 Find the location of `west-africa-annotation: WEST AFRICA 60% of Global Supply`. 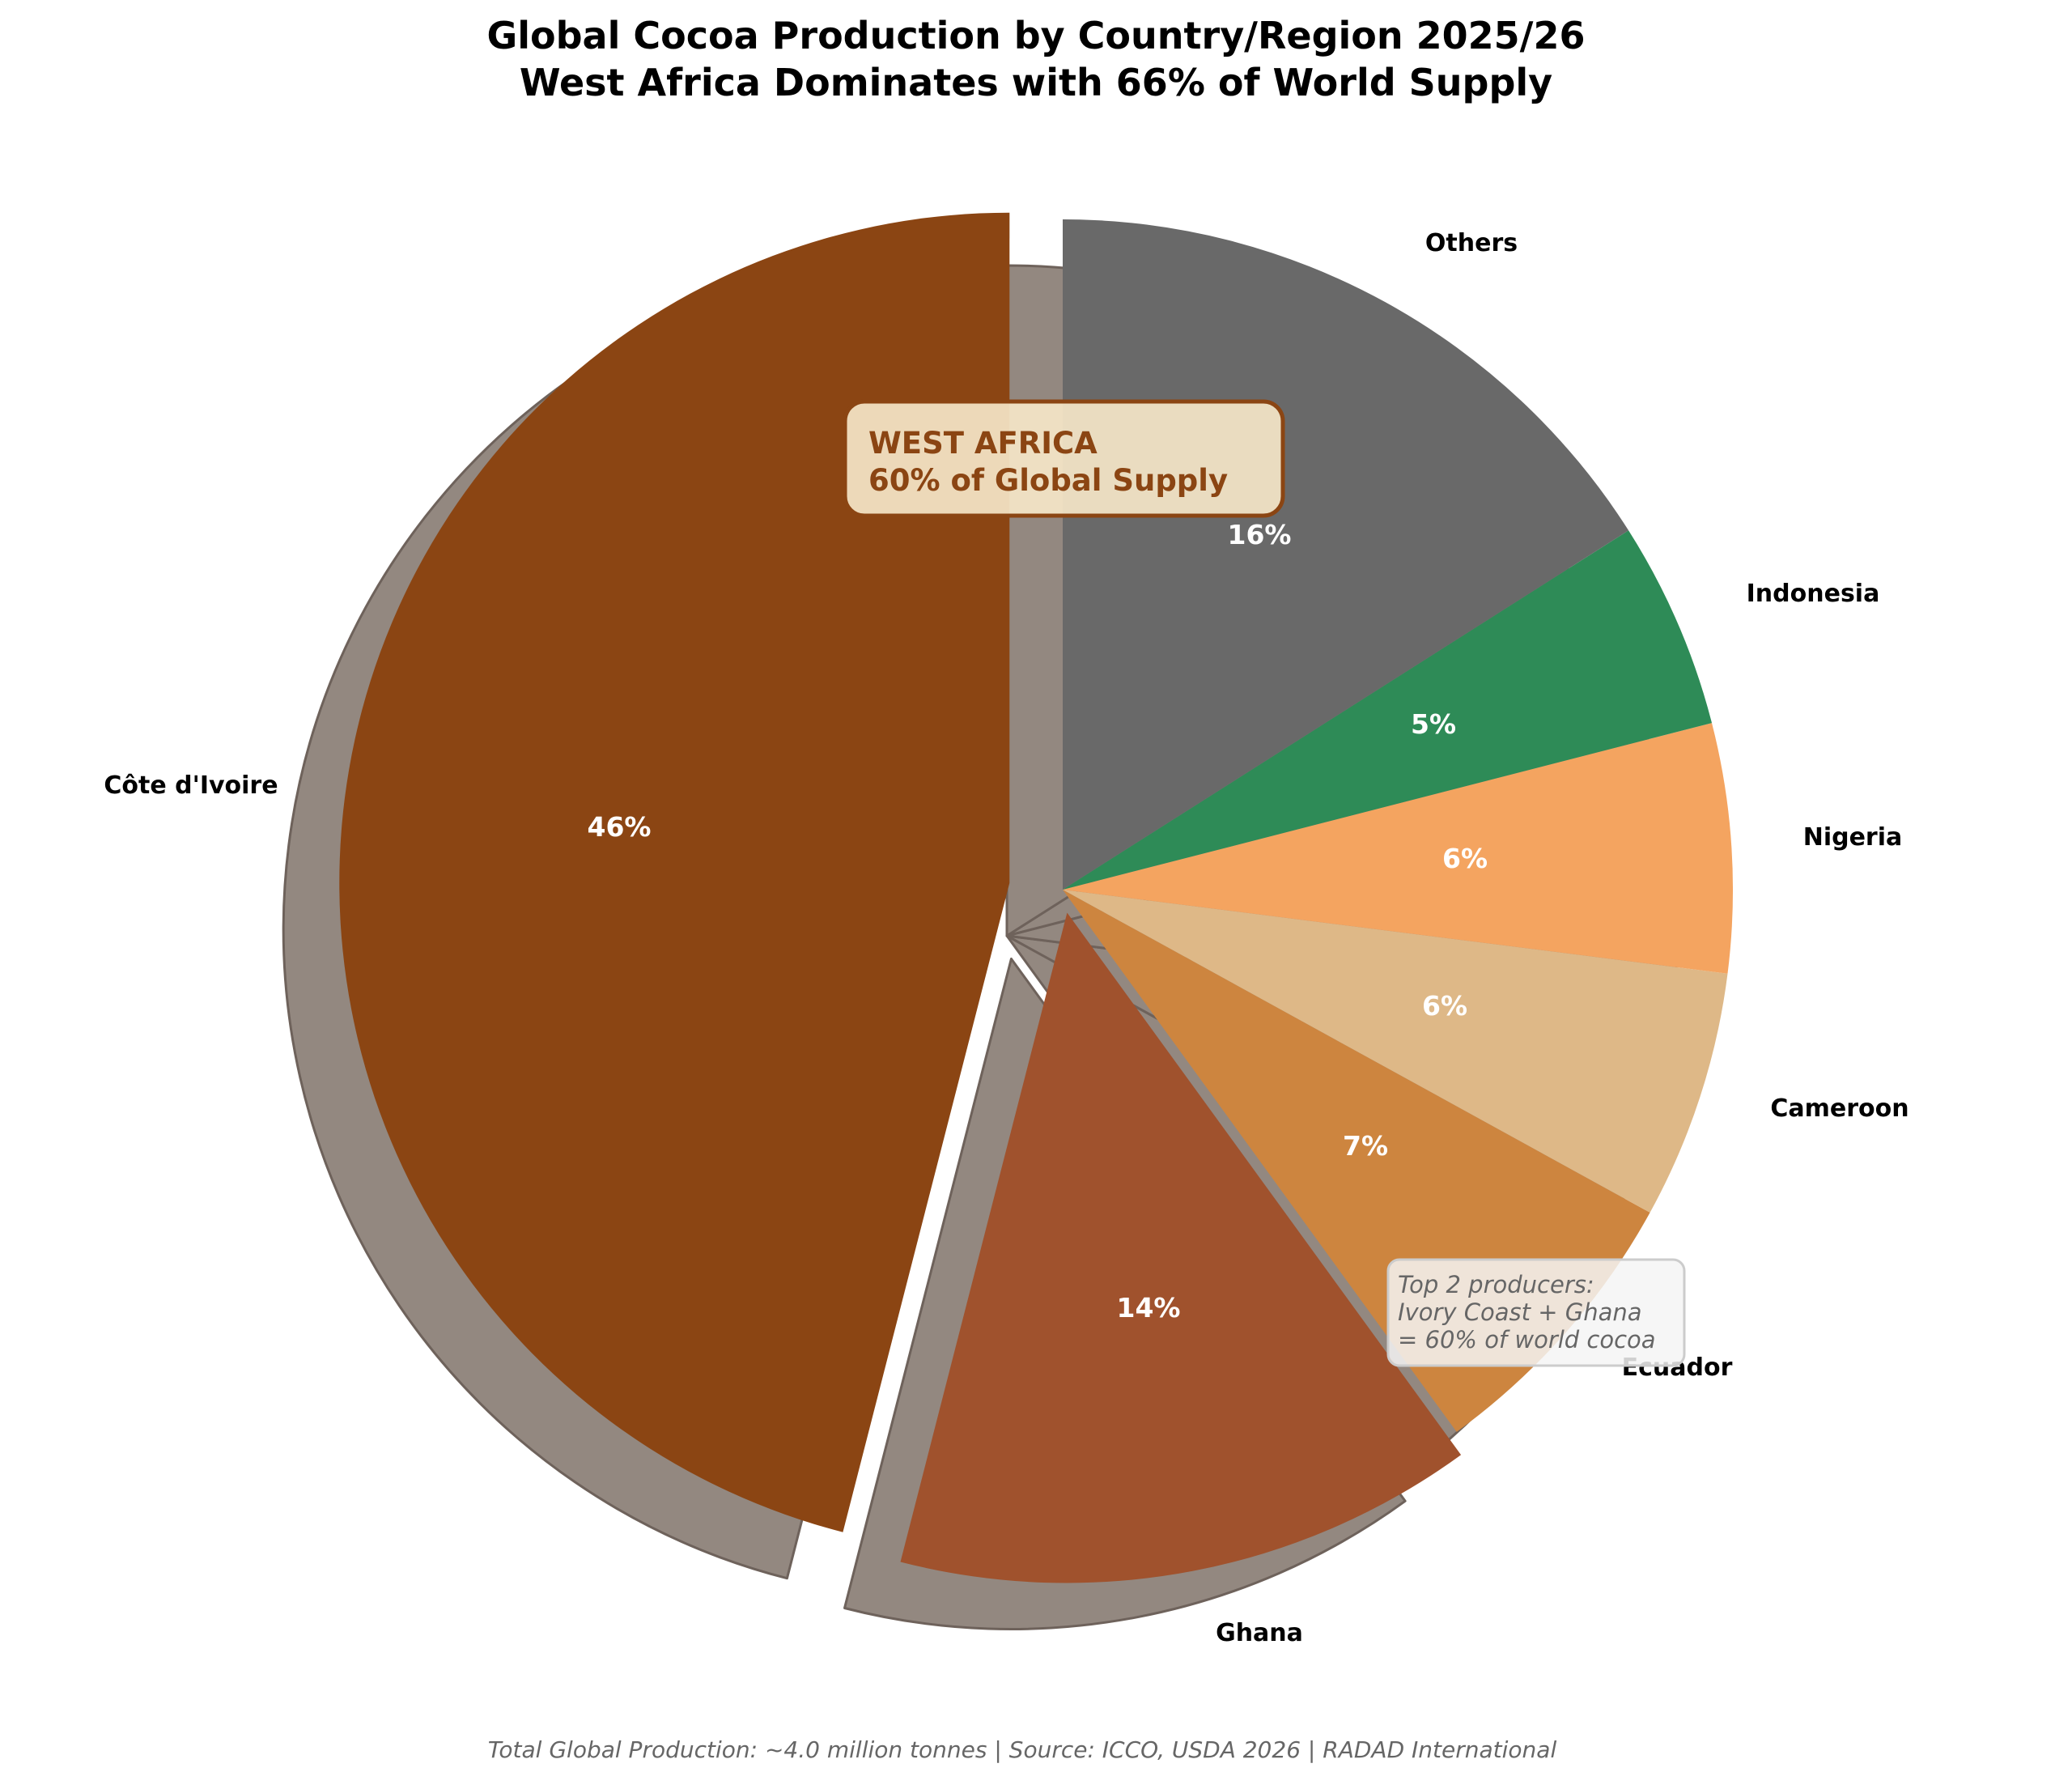

west-africa-annotation: WEST AFRICA 60% of Global Supply is located at coordinates (1064, 459).